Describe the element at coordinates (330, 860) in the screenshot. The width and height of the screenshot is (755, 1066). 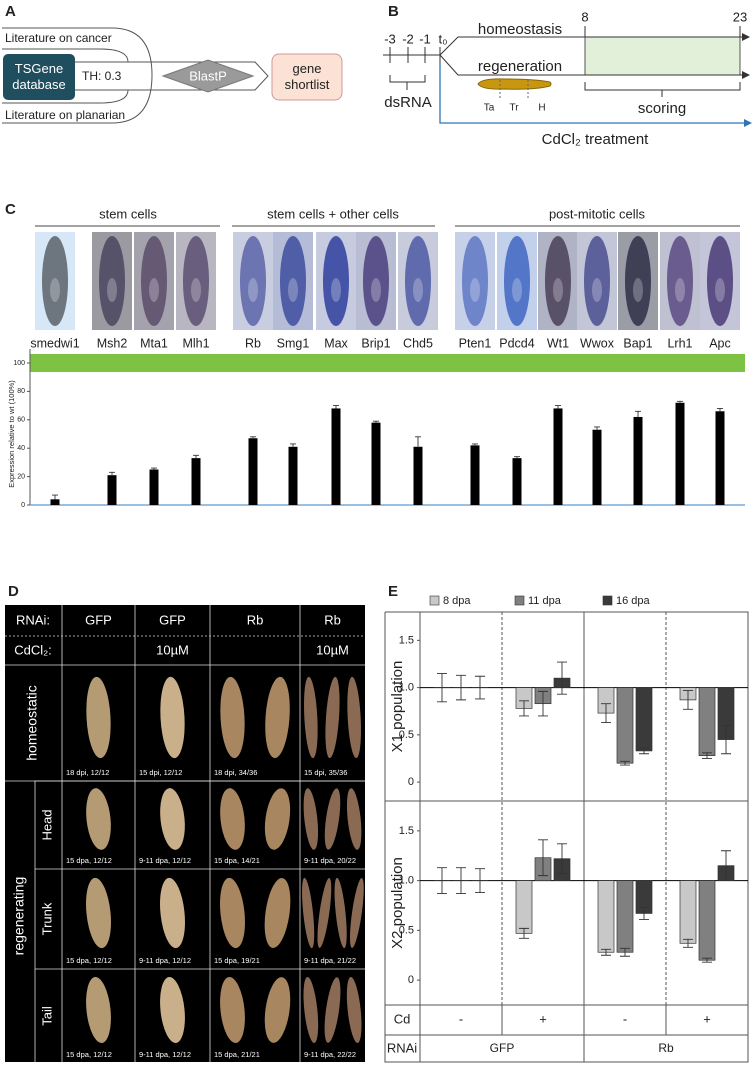
I see `photo-caption: 9-11 dpa, 20/22` at that location.